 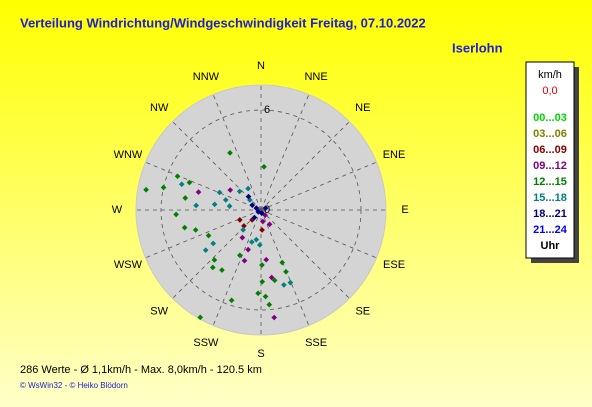 What do you see at coordinates (128, 265) in the screenshot?
I see `direction-label: WSW` at bounding box center [128, 265].